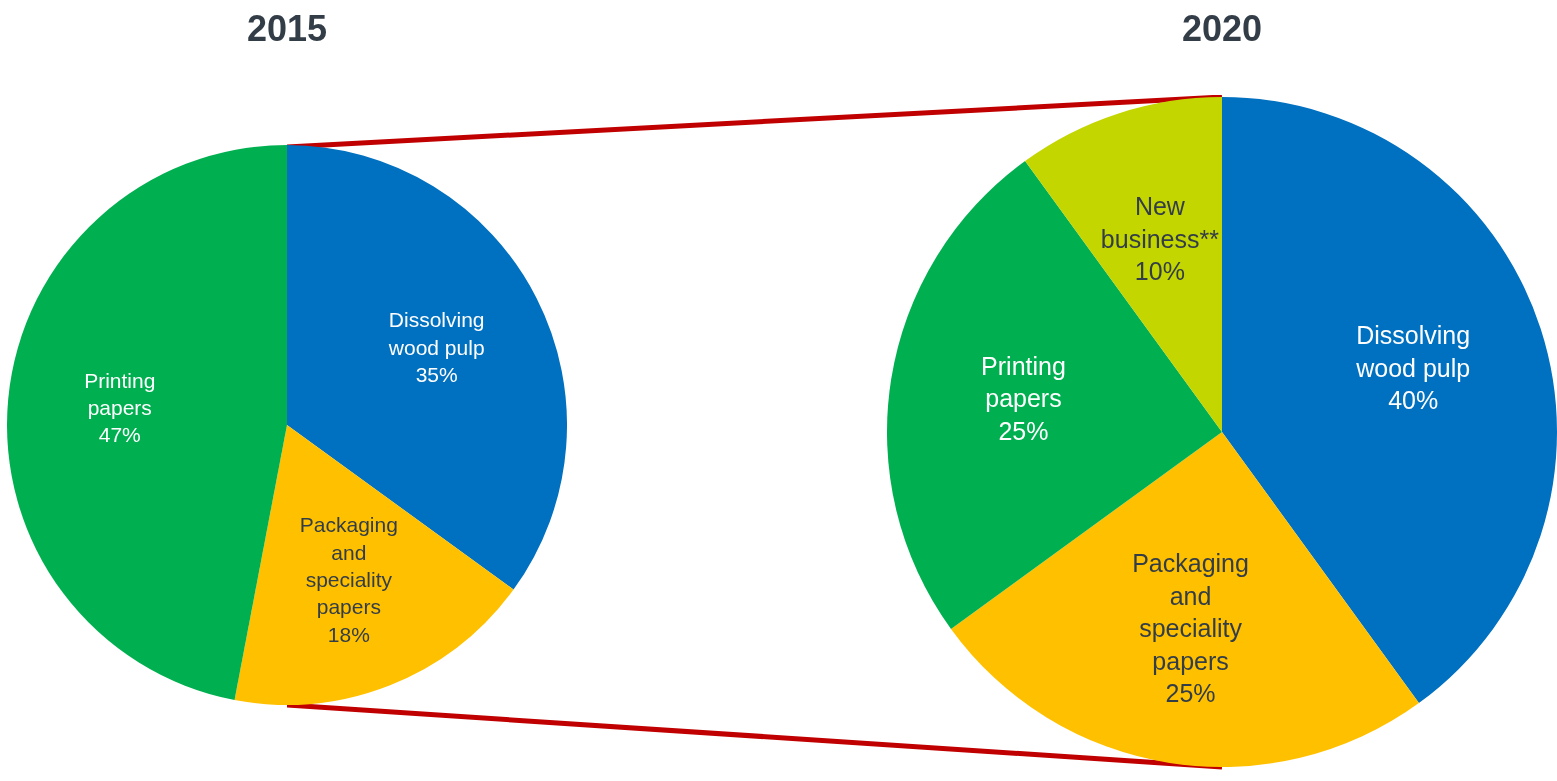 The image size is (1557, 781). What do you see at coordinates (348, 634) in the screenshot?
I see `data-label: 18%` at bounding box center [348, 634].